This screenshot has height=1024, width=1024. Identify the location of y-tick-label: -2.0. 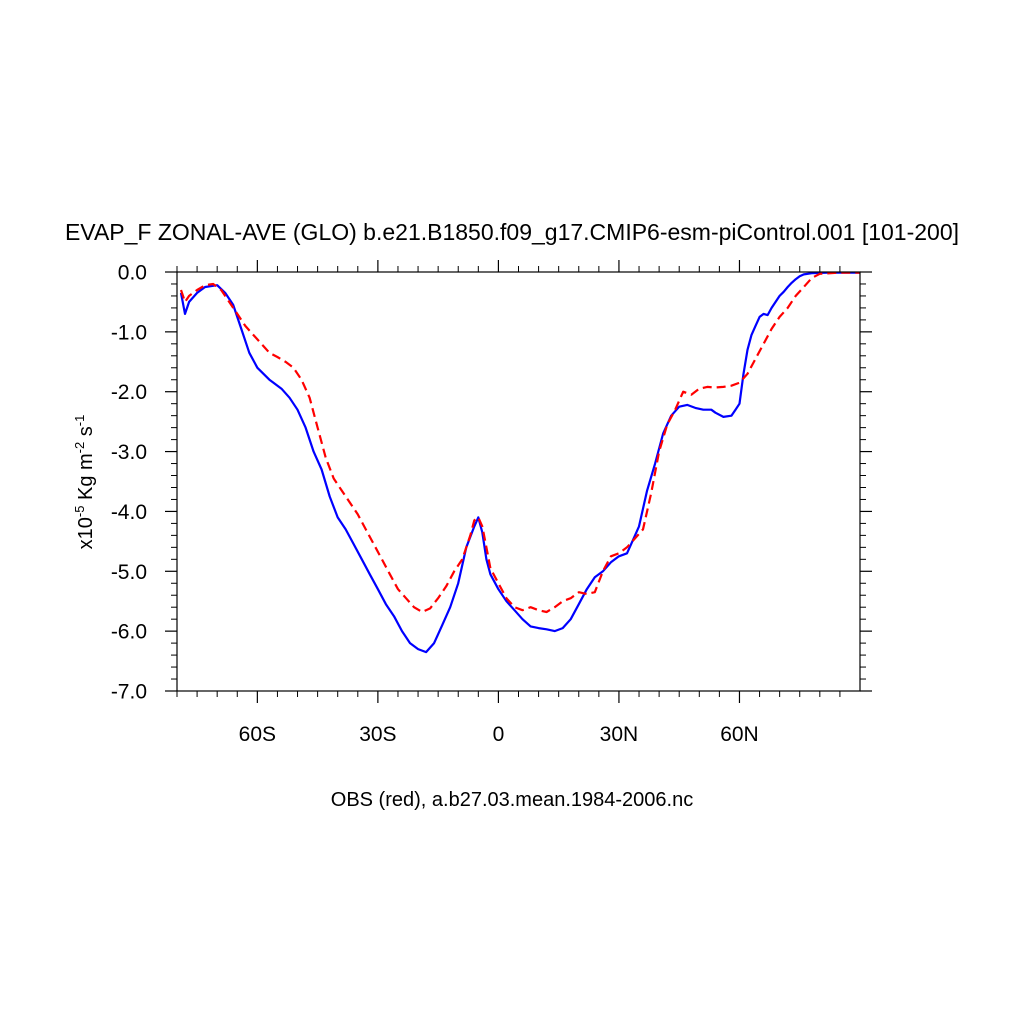
(129, 392).